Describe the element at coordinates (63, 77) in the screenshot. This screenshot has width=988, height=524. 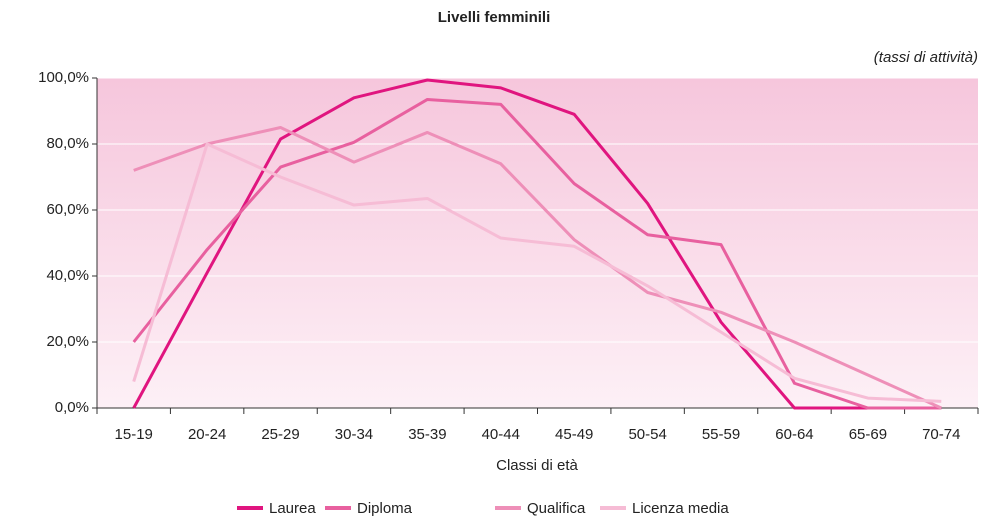
I see `y-tick-label: 100,0%` at that location.